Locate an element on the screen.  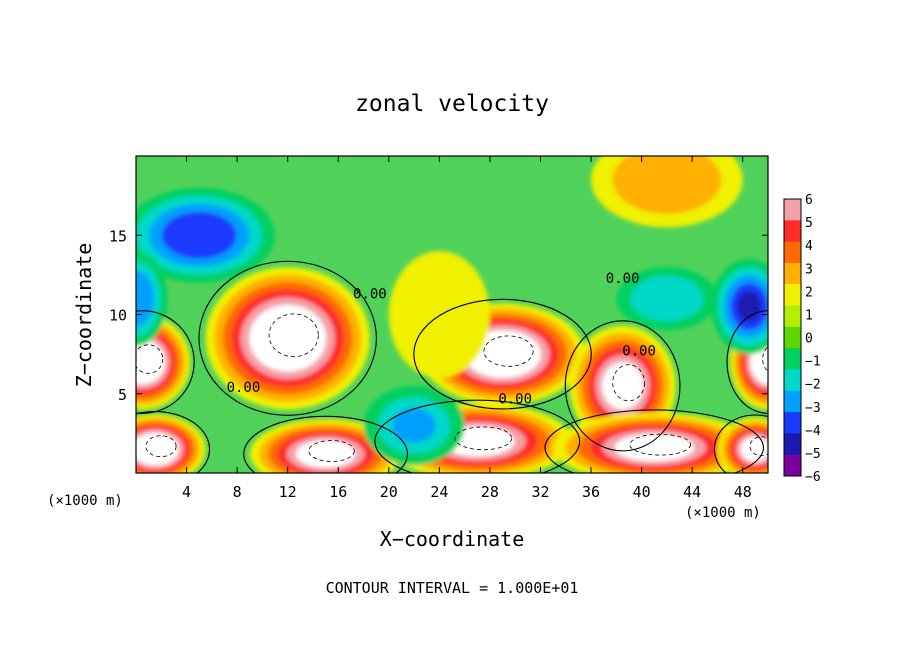
colorbar-tick-label: 5 is located at coordinates (809, 223).